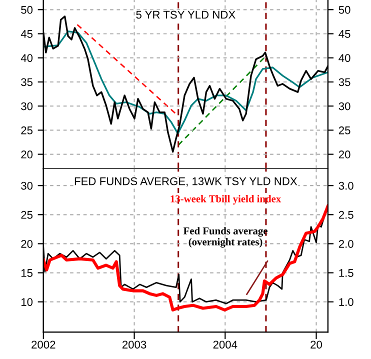 Image resolution: width=371 pixels, height=359 pixels. What do you see at coordinates (27, 10) in the screenshot?
I see `y-tick-label: 50` at bounding box center [27, 10].